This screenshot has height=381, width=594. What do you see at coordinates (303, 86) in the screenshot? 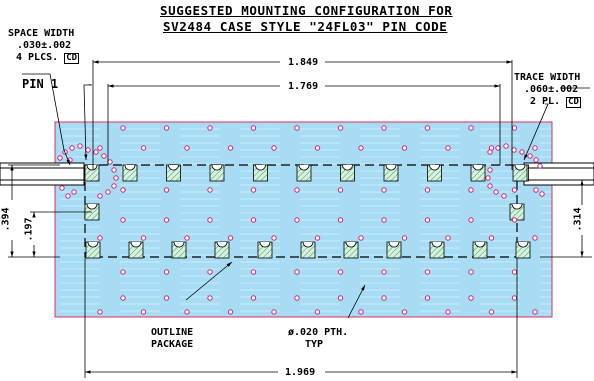
I see `dimension-pin-span: 1.769` at bounding box center [303, 86].